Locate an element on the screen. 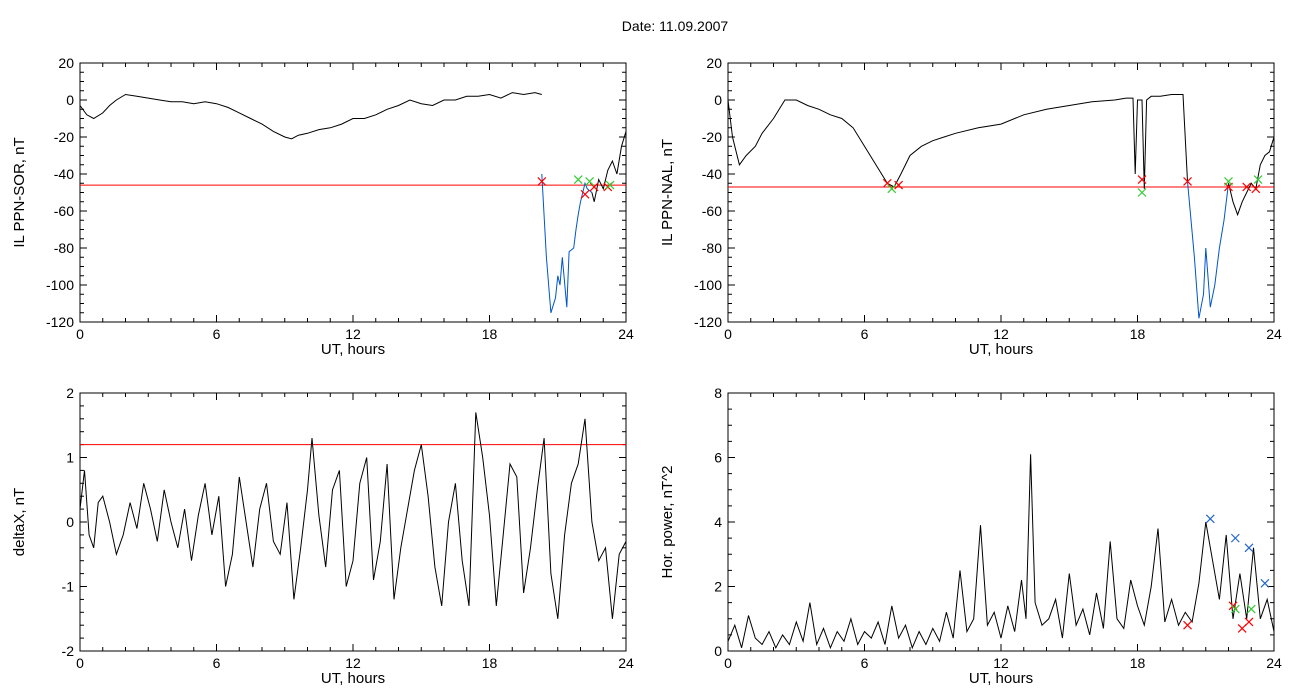  y-tick-label: 4 is located at coordinates (718, 522).